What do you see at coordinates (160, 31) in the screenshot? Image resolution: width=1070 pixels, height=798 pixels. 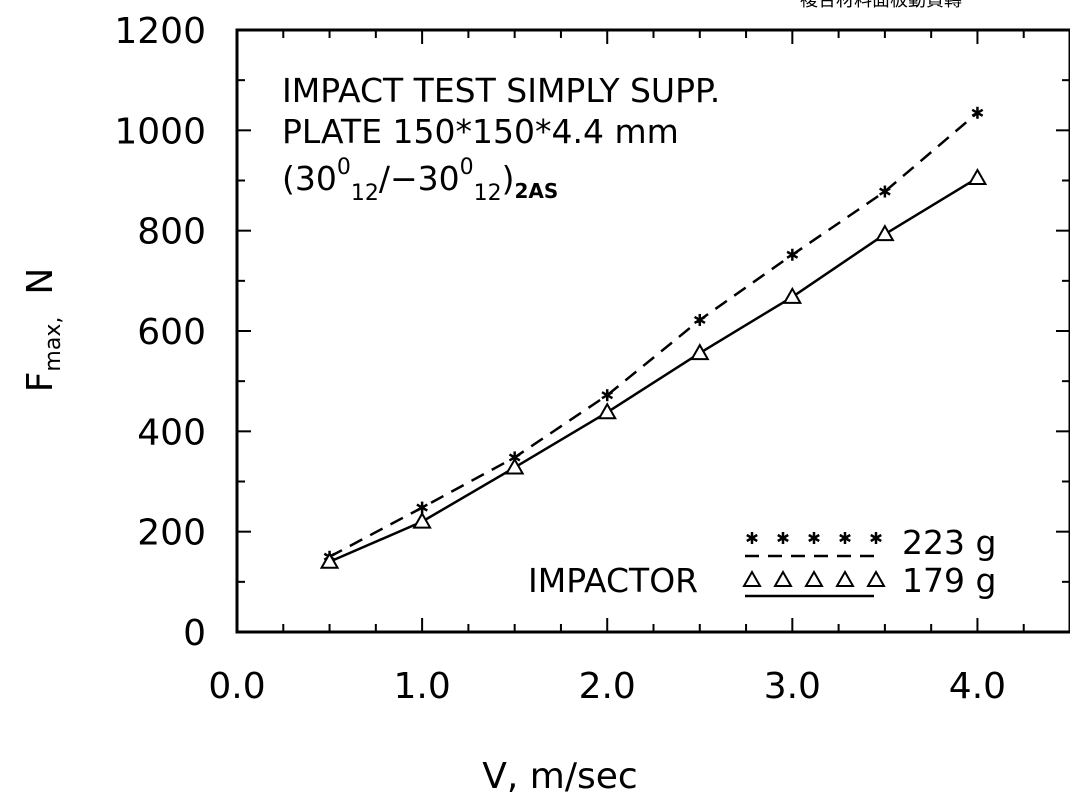 I see `y-tick-label: 1200` at bounding box center [160, 31].